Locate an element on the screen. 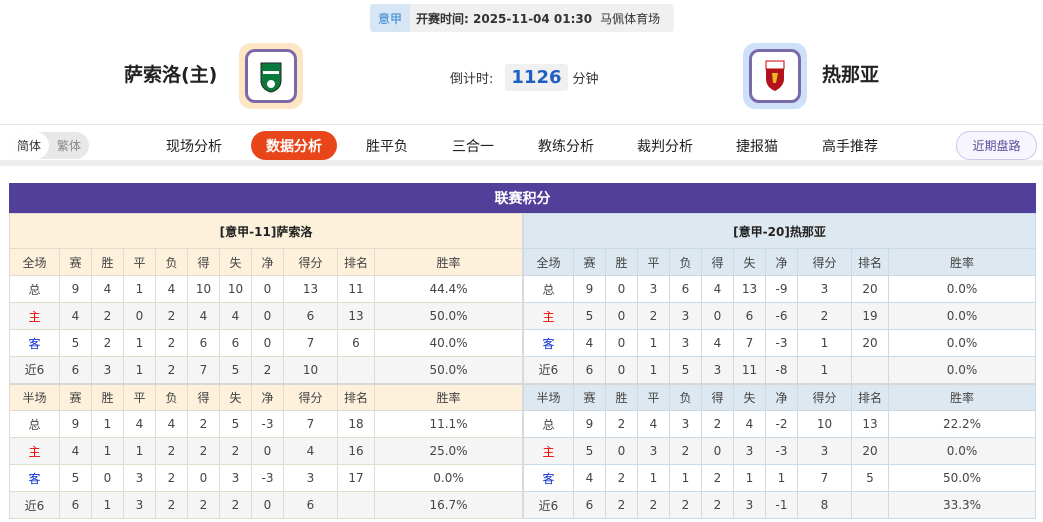 This screenshot has height=522, width=1043. sassuolo-crest-icon is located at coordinates (271, 77).